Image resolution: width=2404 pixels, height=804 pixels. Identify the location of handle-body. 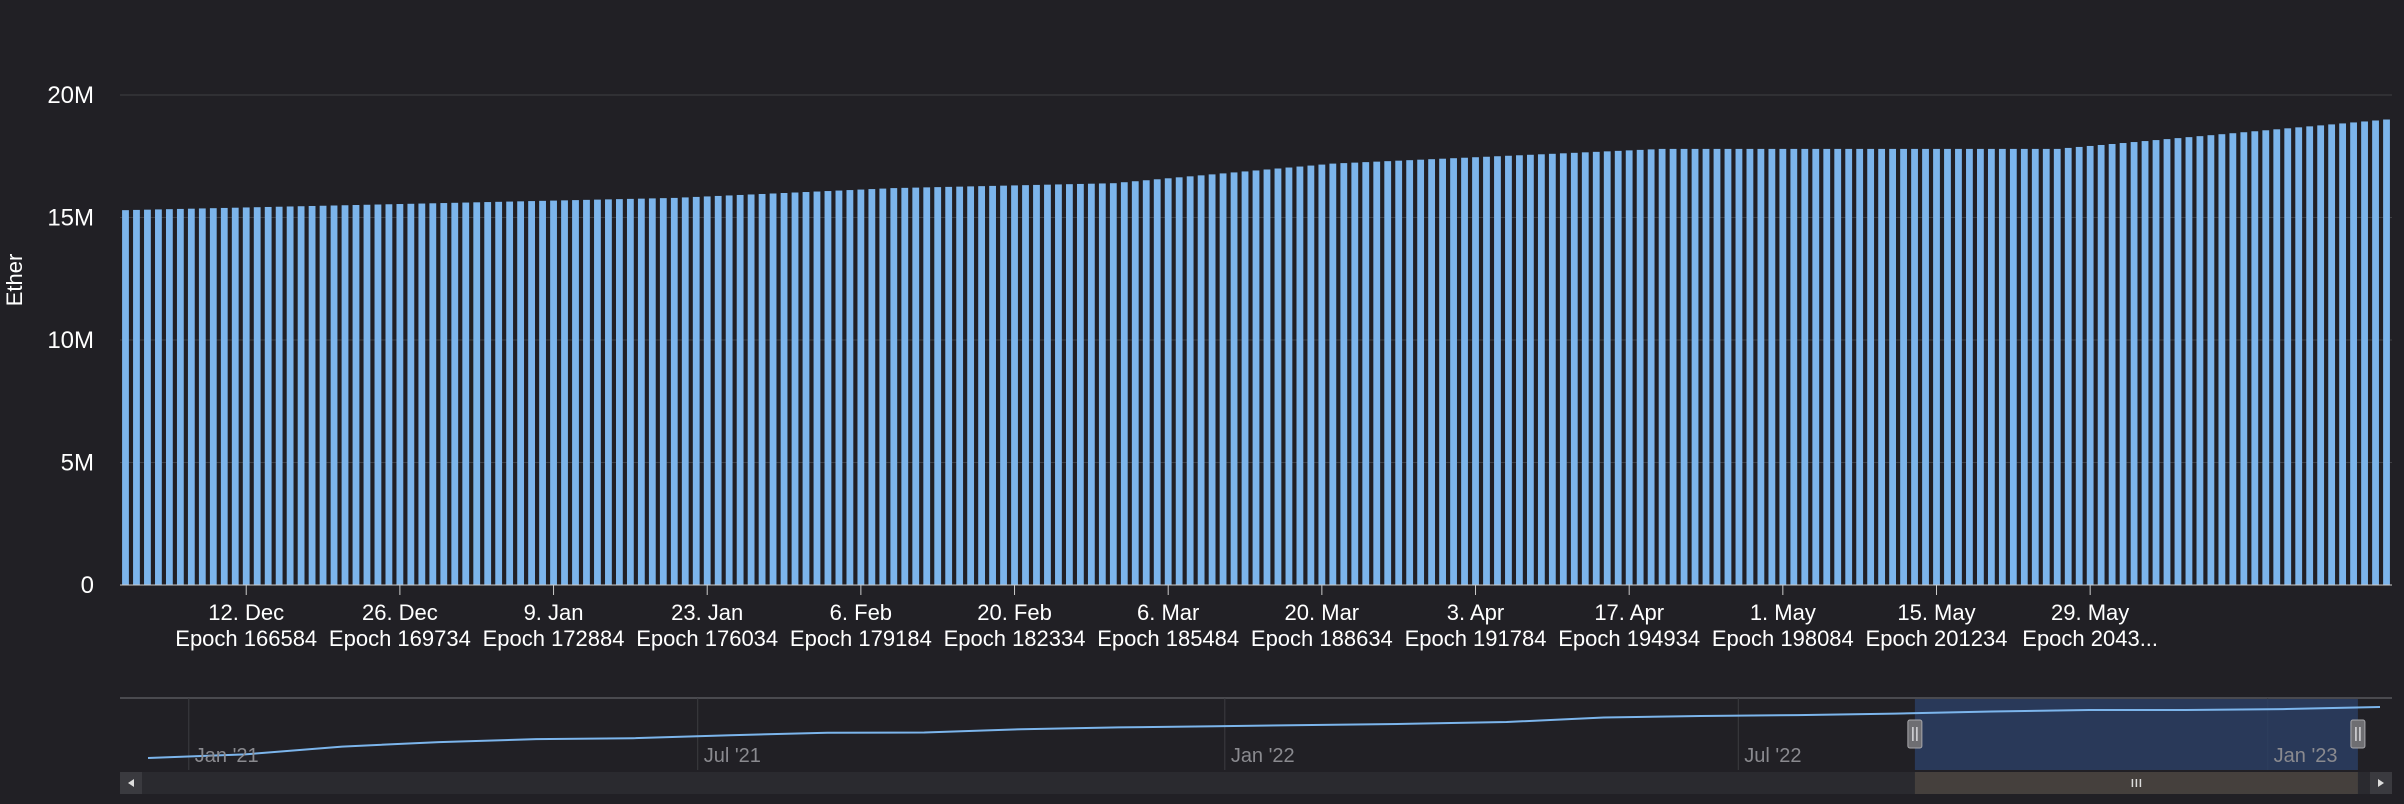
(1915, 734).